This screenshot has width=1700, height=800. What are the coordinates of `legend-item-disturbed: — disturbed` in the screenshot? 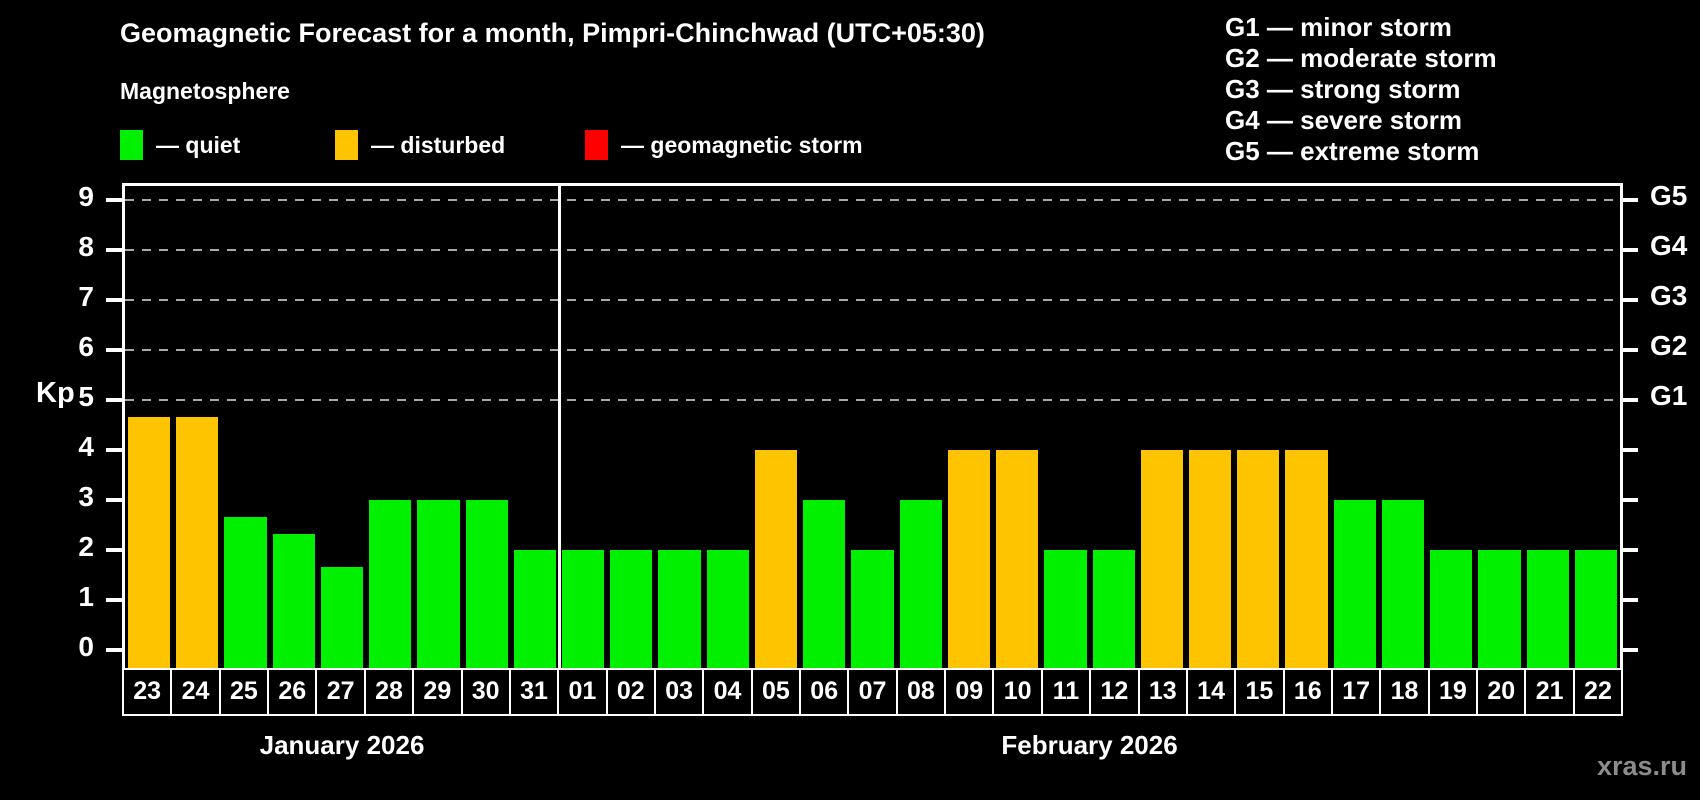 It's located at (420, 145).